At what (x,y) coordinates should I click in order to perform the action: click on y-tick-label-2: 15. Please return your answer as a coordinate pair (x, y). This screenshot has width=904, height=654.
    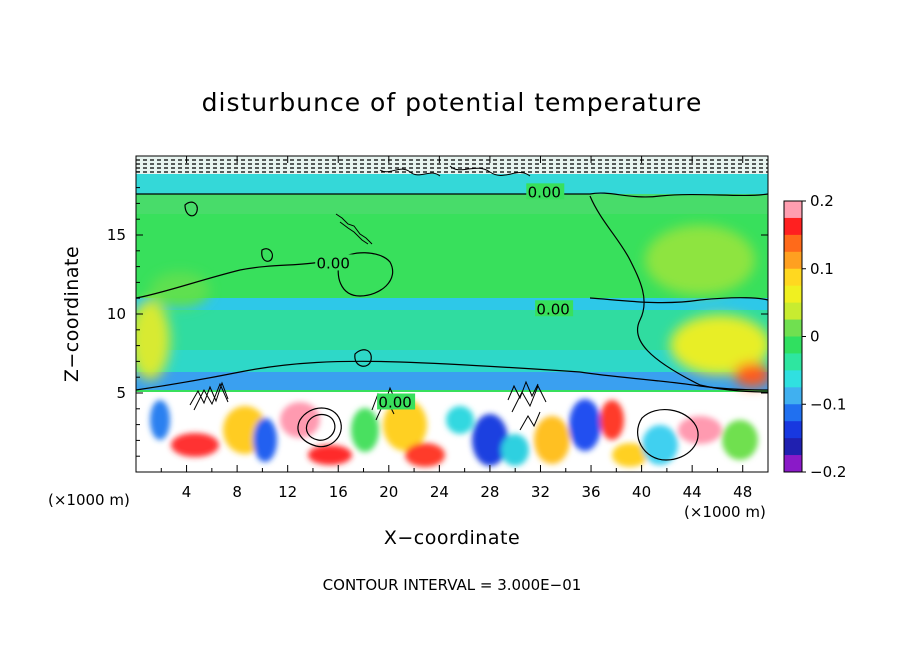
    Looking at the image, I should click on (116, 235).